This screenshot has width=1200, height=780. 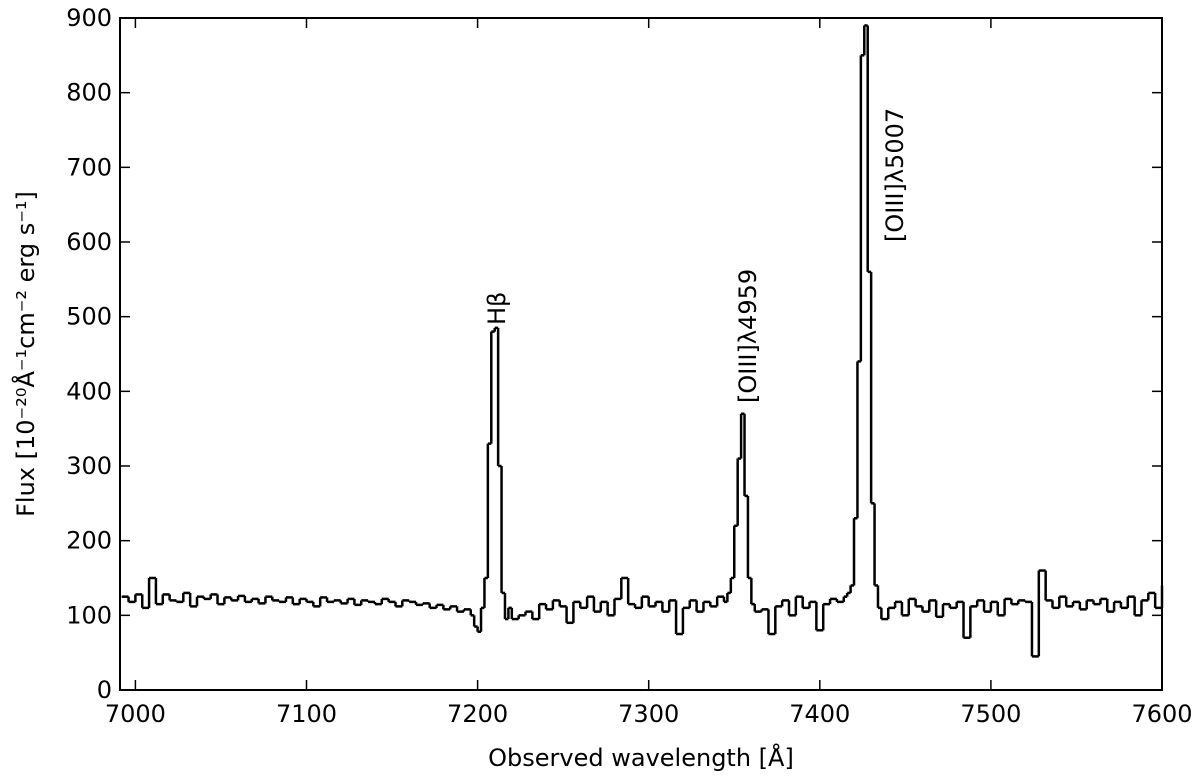 What do you see at coordinates (990, 714) in the screenshot?
I see `x-tick-label: 7500` at bounding box center [990, 714].